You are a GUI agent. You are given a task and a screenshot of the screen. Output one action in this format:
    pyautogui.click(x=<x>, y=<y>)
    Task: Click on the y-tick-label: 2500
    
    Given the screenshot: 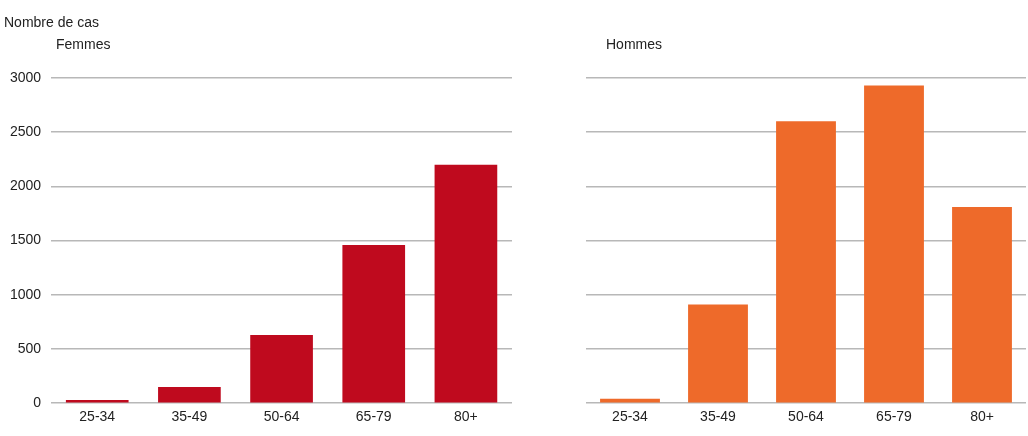 What is the action you would take?
    pyautogui.click(x=25, y=131)
    